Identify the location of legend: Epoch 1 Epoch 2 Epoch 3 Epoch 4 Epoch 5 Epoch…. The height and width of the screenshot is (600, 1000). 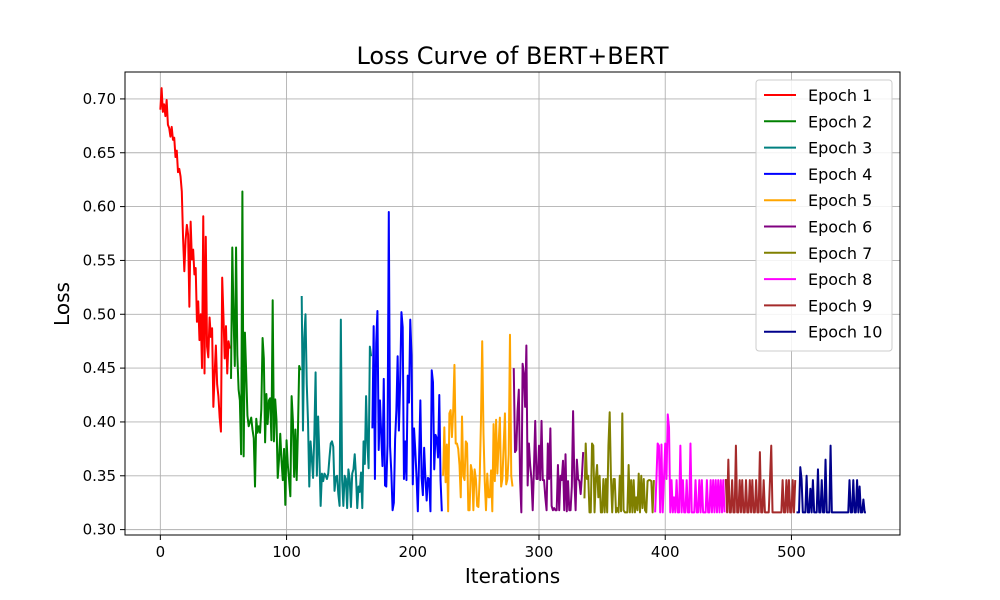
(824, 215).